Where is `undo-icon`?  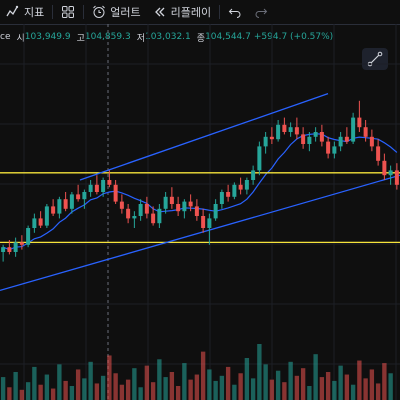
undo-icon is located at coordinates (234, 13).